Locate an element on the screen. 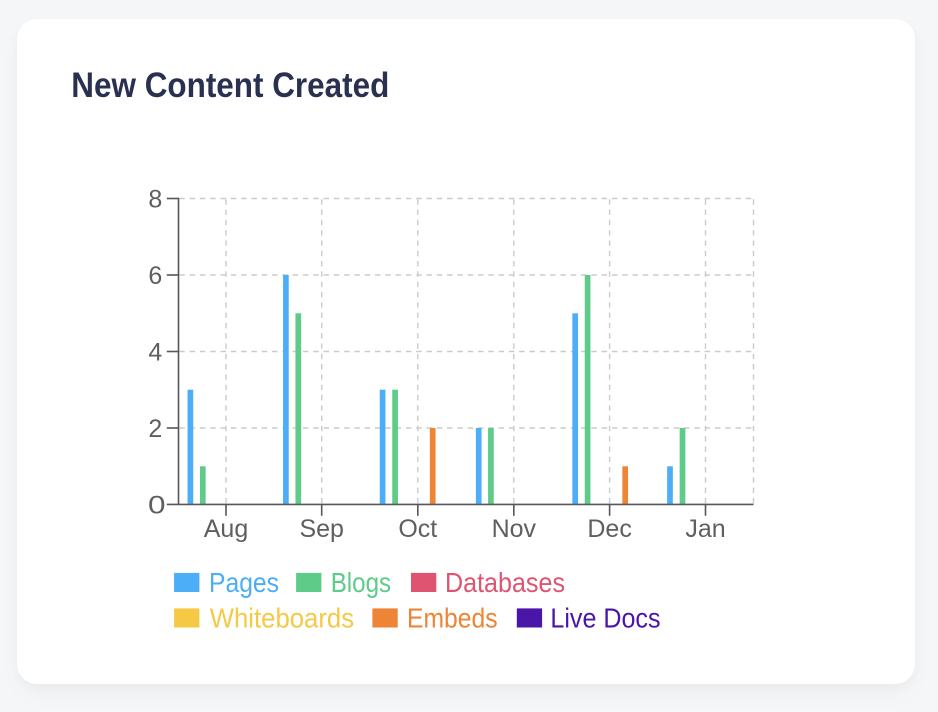  svg-text: Live Docs is located at coordinates (605, 618).